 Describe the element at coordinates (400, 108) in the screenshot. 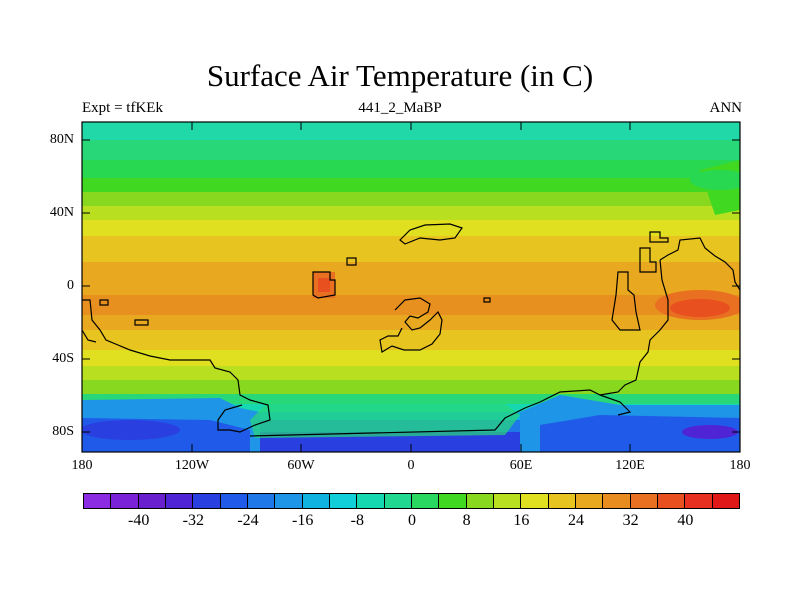

I see `run-label: 441_2_MaBP` at that location.